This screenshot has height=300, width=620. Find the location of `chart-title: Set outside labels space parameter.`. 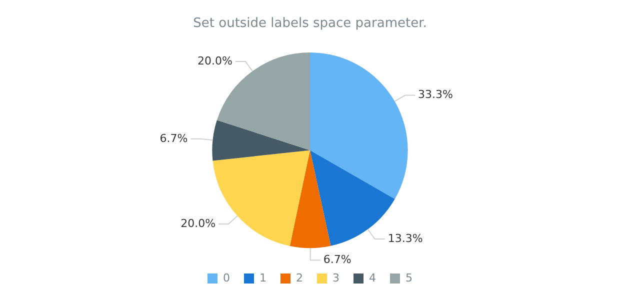

chart-title: Set outside labels space parameter. is located at coordinates (310, 24).